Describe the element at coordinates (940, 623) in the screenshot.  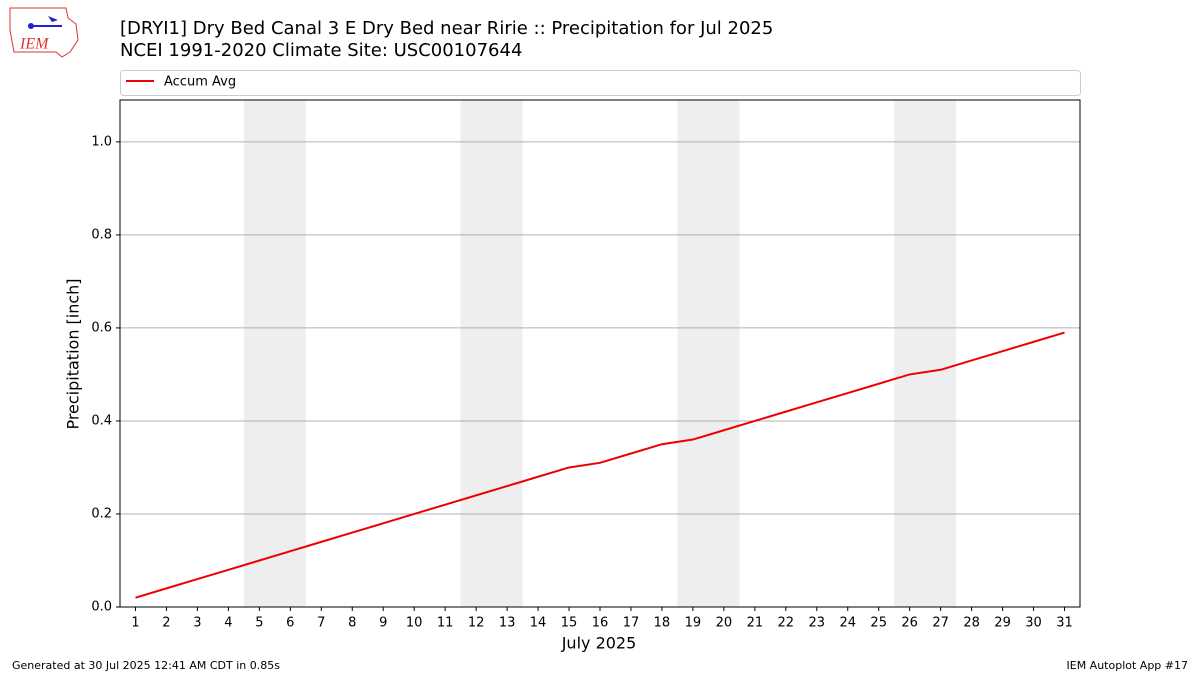
I see `x-tick-label: 27` at that location.